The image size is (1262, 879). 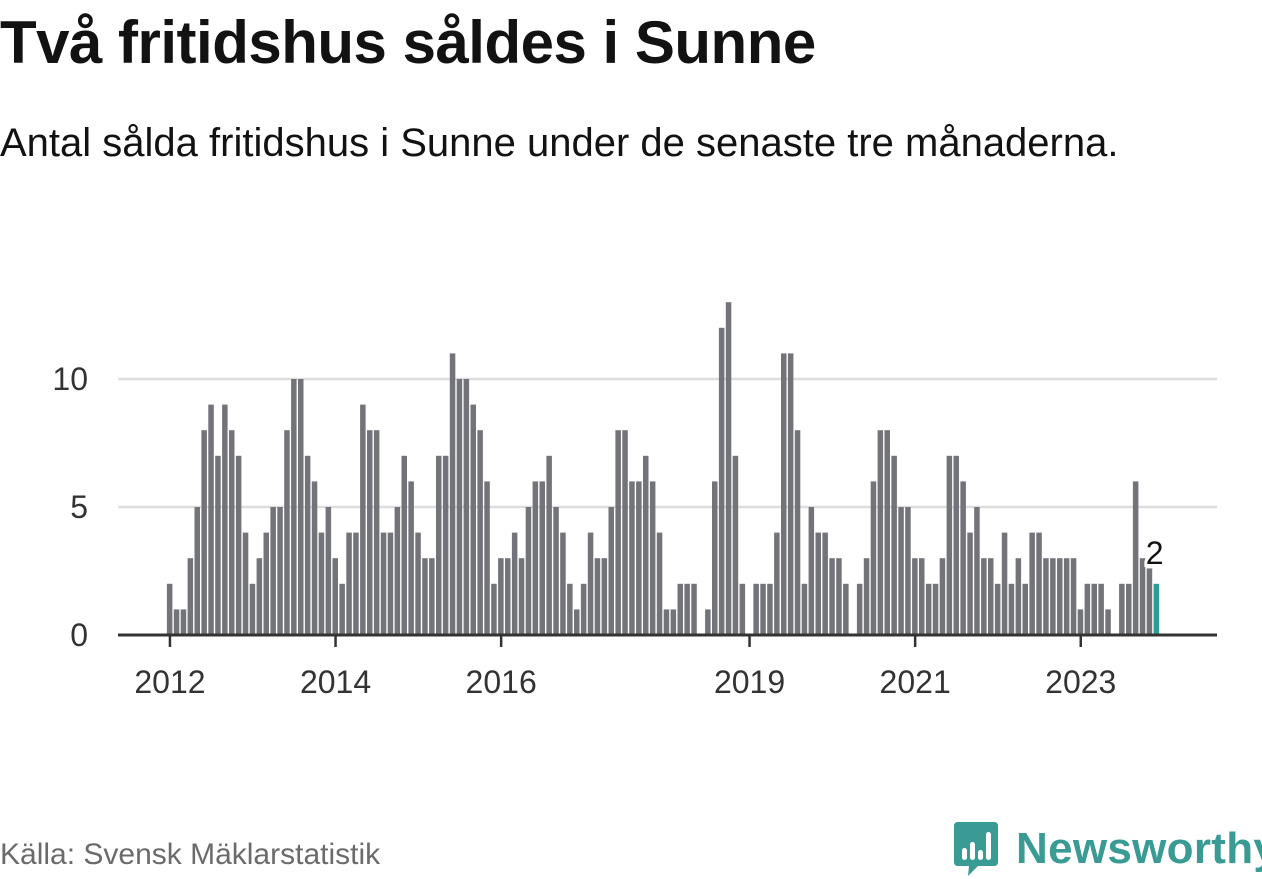 What do you see at coordinates (169, 682) in the screenshot?
I see `x-tick-label: 2012` at bounding box center [169, 682].